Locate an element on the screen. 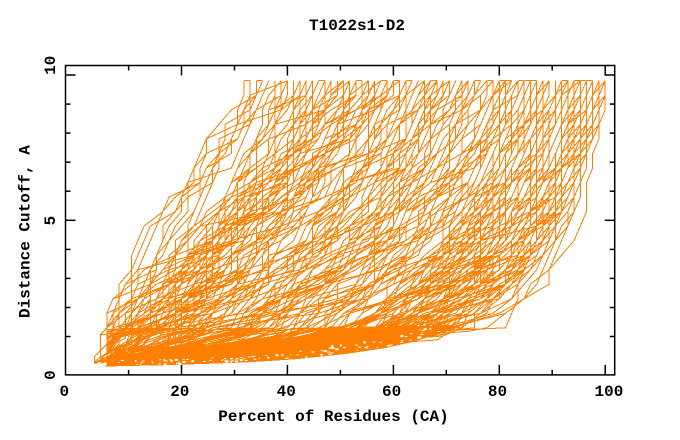  svg-text: Percent of Residues (CA) is located at coordinates (333, 417).